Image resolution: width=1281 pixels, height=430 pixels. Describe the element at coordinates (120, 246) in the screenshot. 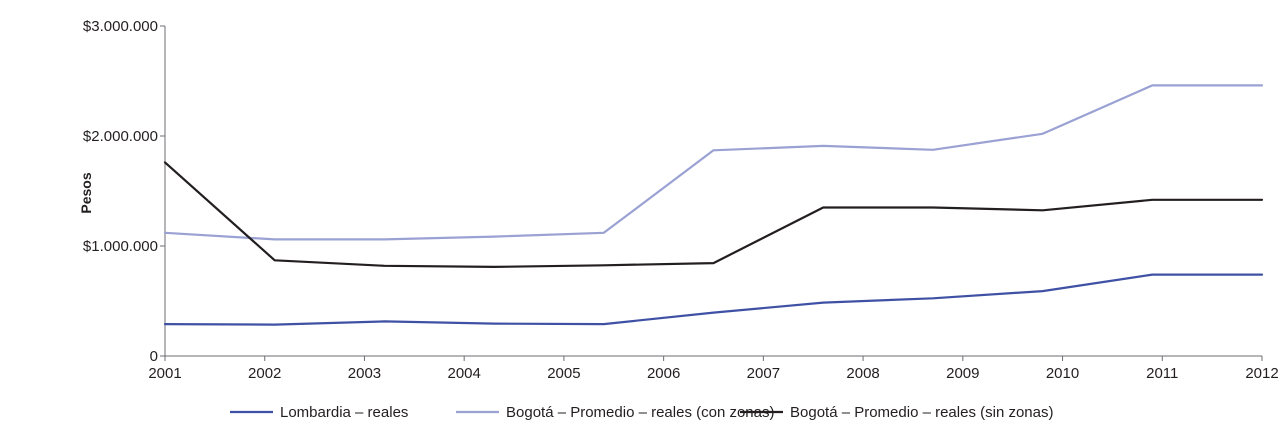

I see `y-tick-label: $1.000.000` at that location.